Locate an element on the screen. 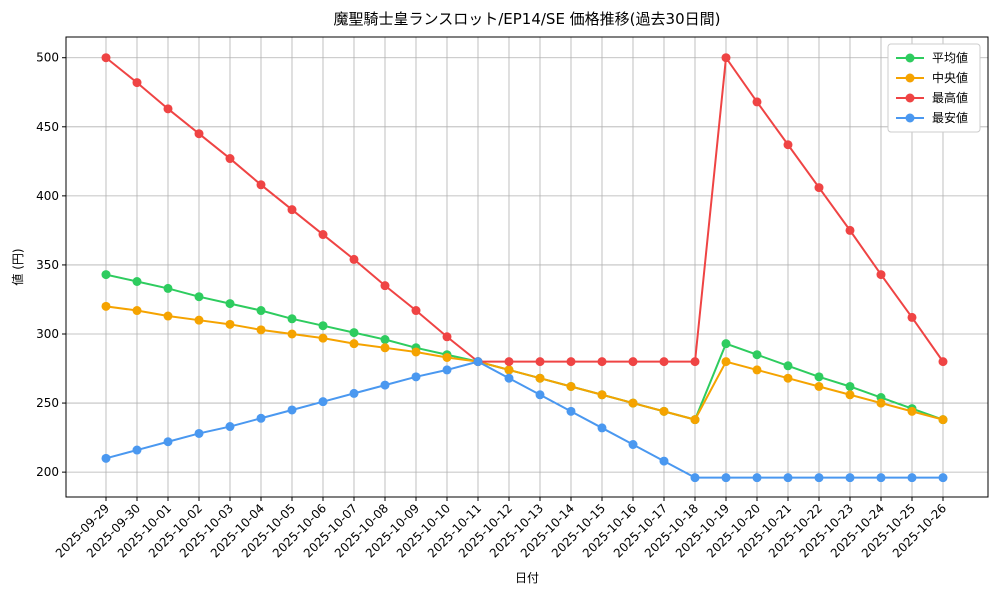 This screenshot has height=600, width=1000. y-tick-label: 400 is located at coordinates (47, 196).